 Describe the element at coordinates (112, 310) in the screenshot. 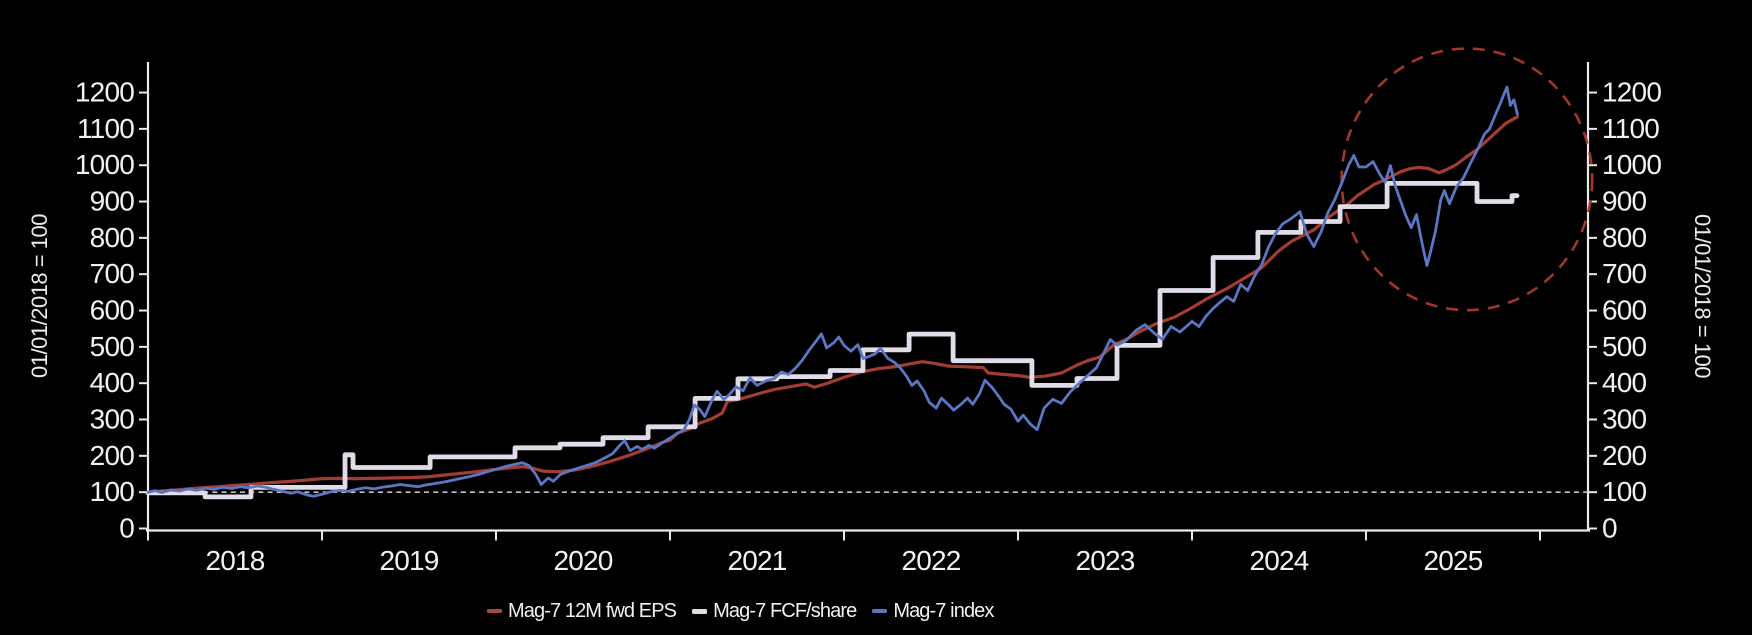

I see `y-tick-label-left: 600` at that location.